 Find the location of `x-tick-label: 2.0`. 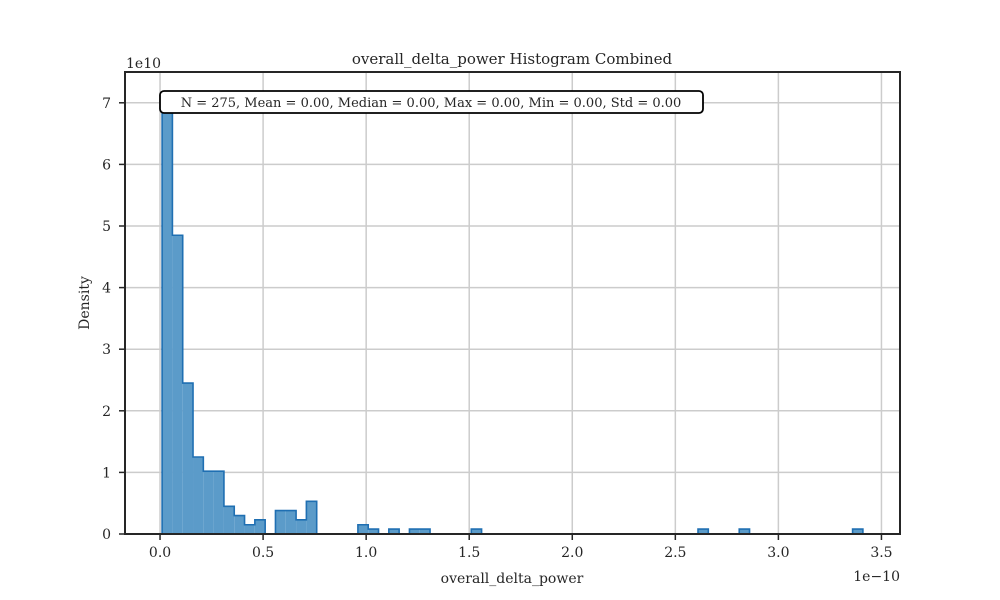

x-tick-label: 2.0 is located at coordinates (572, 553).